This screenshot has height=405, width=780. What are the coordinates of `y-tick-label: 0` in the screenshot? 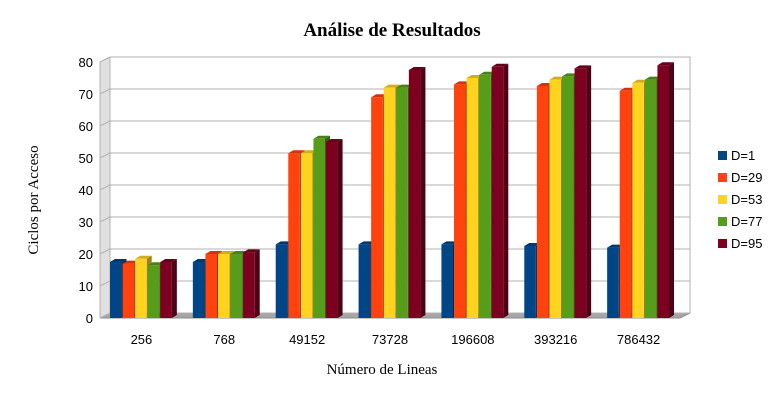 It's located at (89, 318).